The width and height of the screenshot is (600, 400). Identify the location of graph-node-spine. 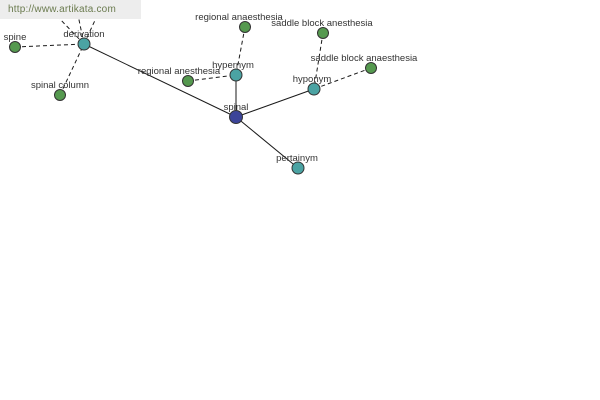
(15, 47).